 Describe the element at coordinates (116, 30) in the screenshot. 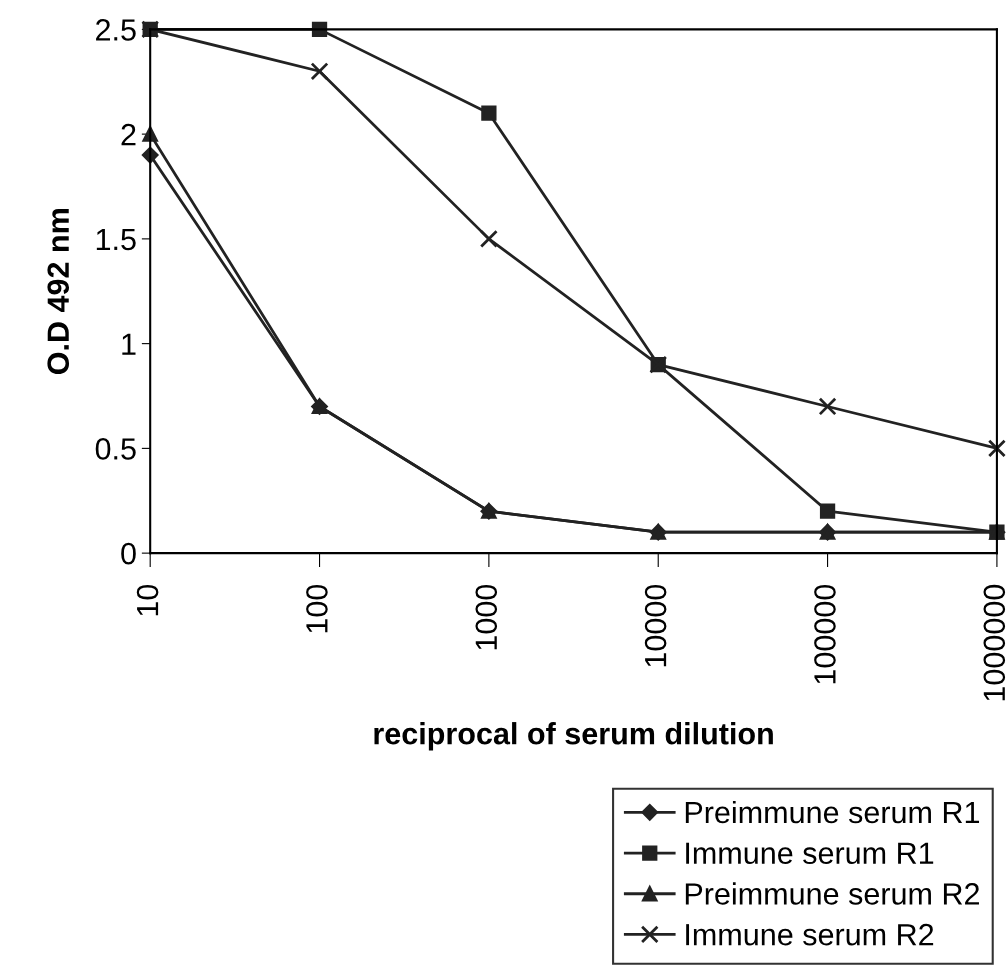

I see `y-tick-label: 2.5` at that location.